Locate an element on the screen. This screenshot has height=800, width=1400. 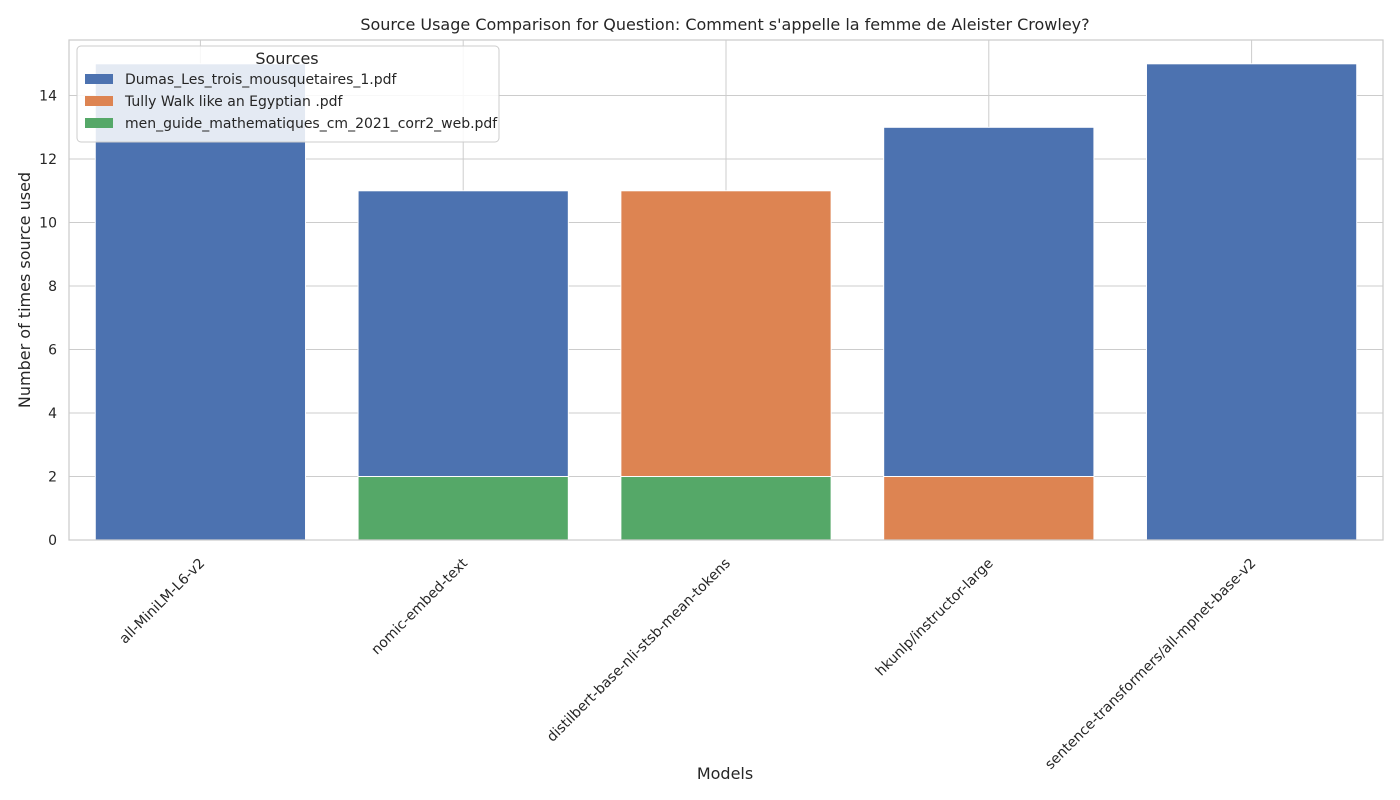
y-tick-label: 4 is located at coordinates (52, 414).